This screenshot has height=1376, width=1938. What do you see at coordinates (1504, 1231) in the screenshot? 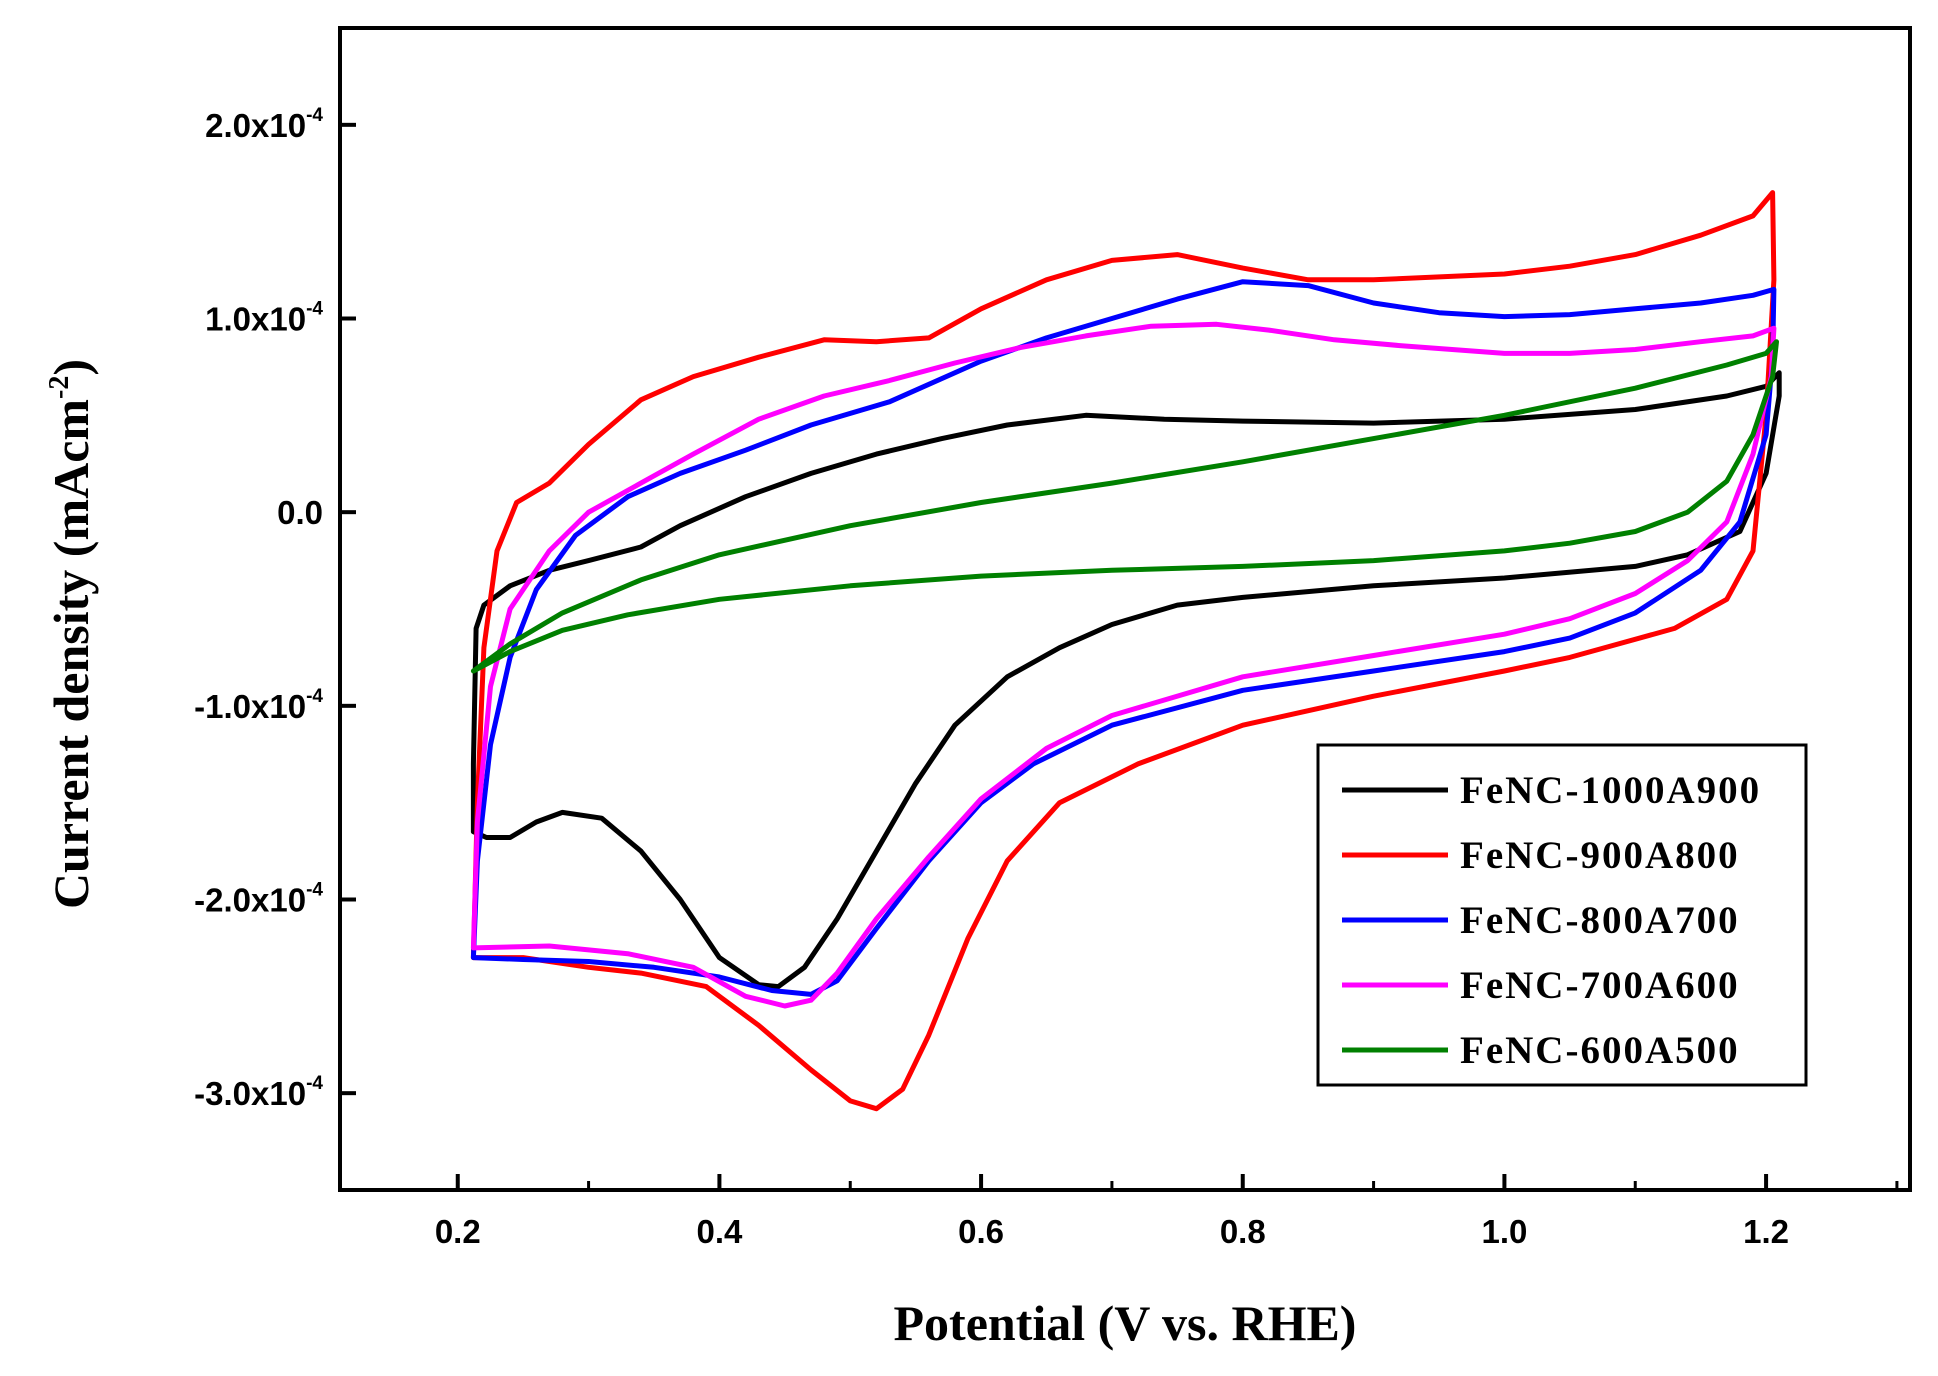
I see `x-tick-label: 1.0` at bounding box center [1504, 1231].